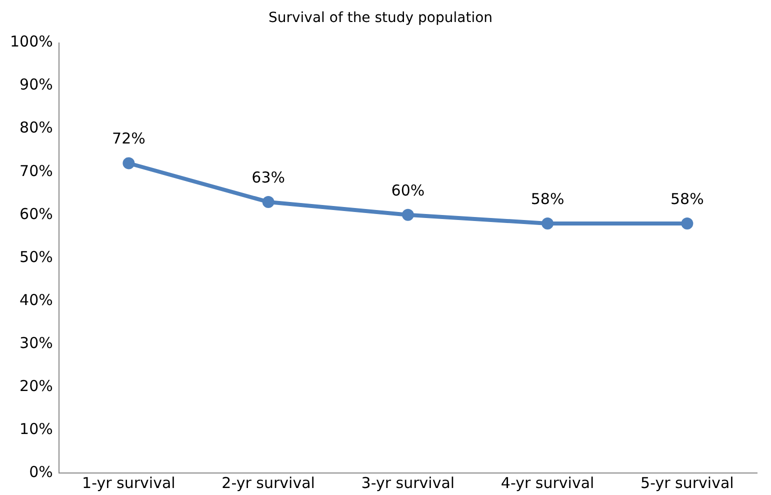 The image size is (771, 495). Describe the element at coordinates (380, 18) in the screenshot. I see `chart-title: Survival of the study population` at that location.